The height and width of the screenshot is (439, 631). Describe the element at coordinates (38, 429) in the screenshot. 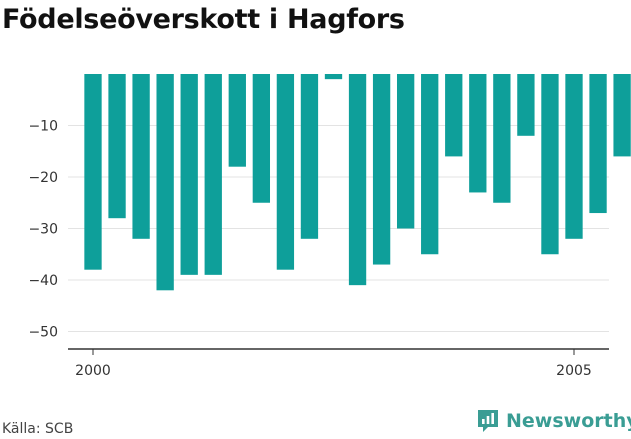

I see `source-note: Källa: SCB` at that location.